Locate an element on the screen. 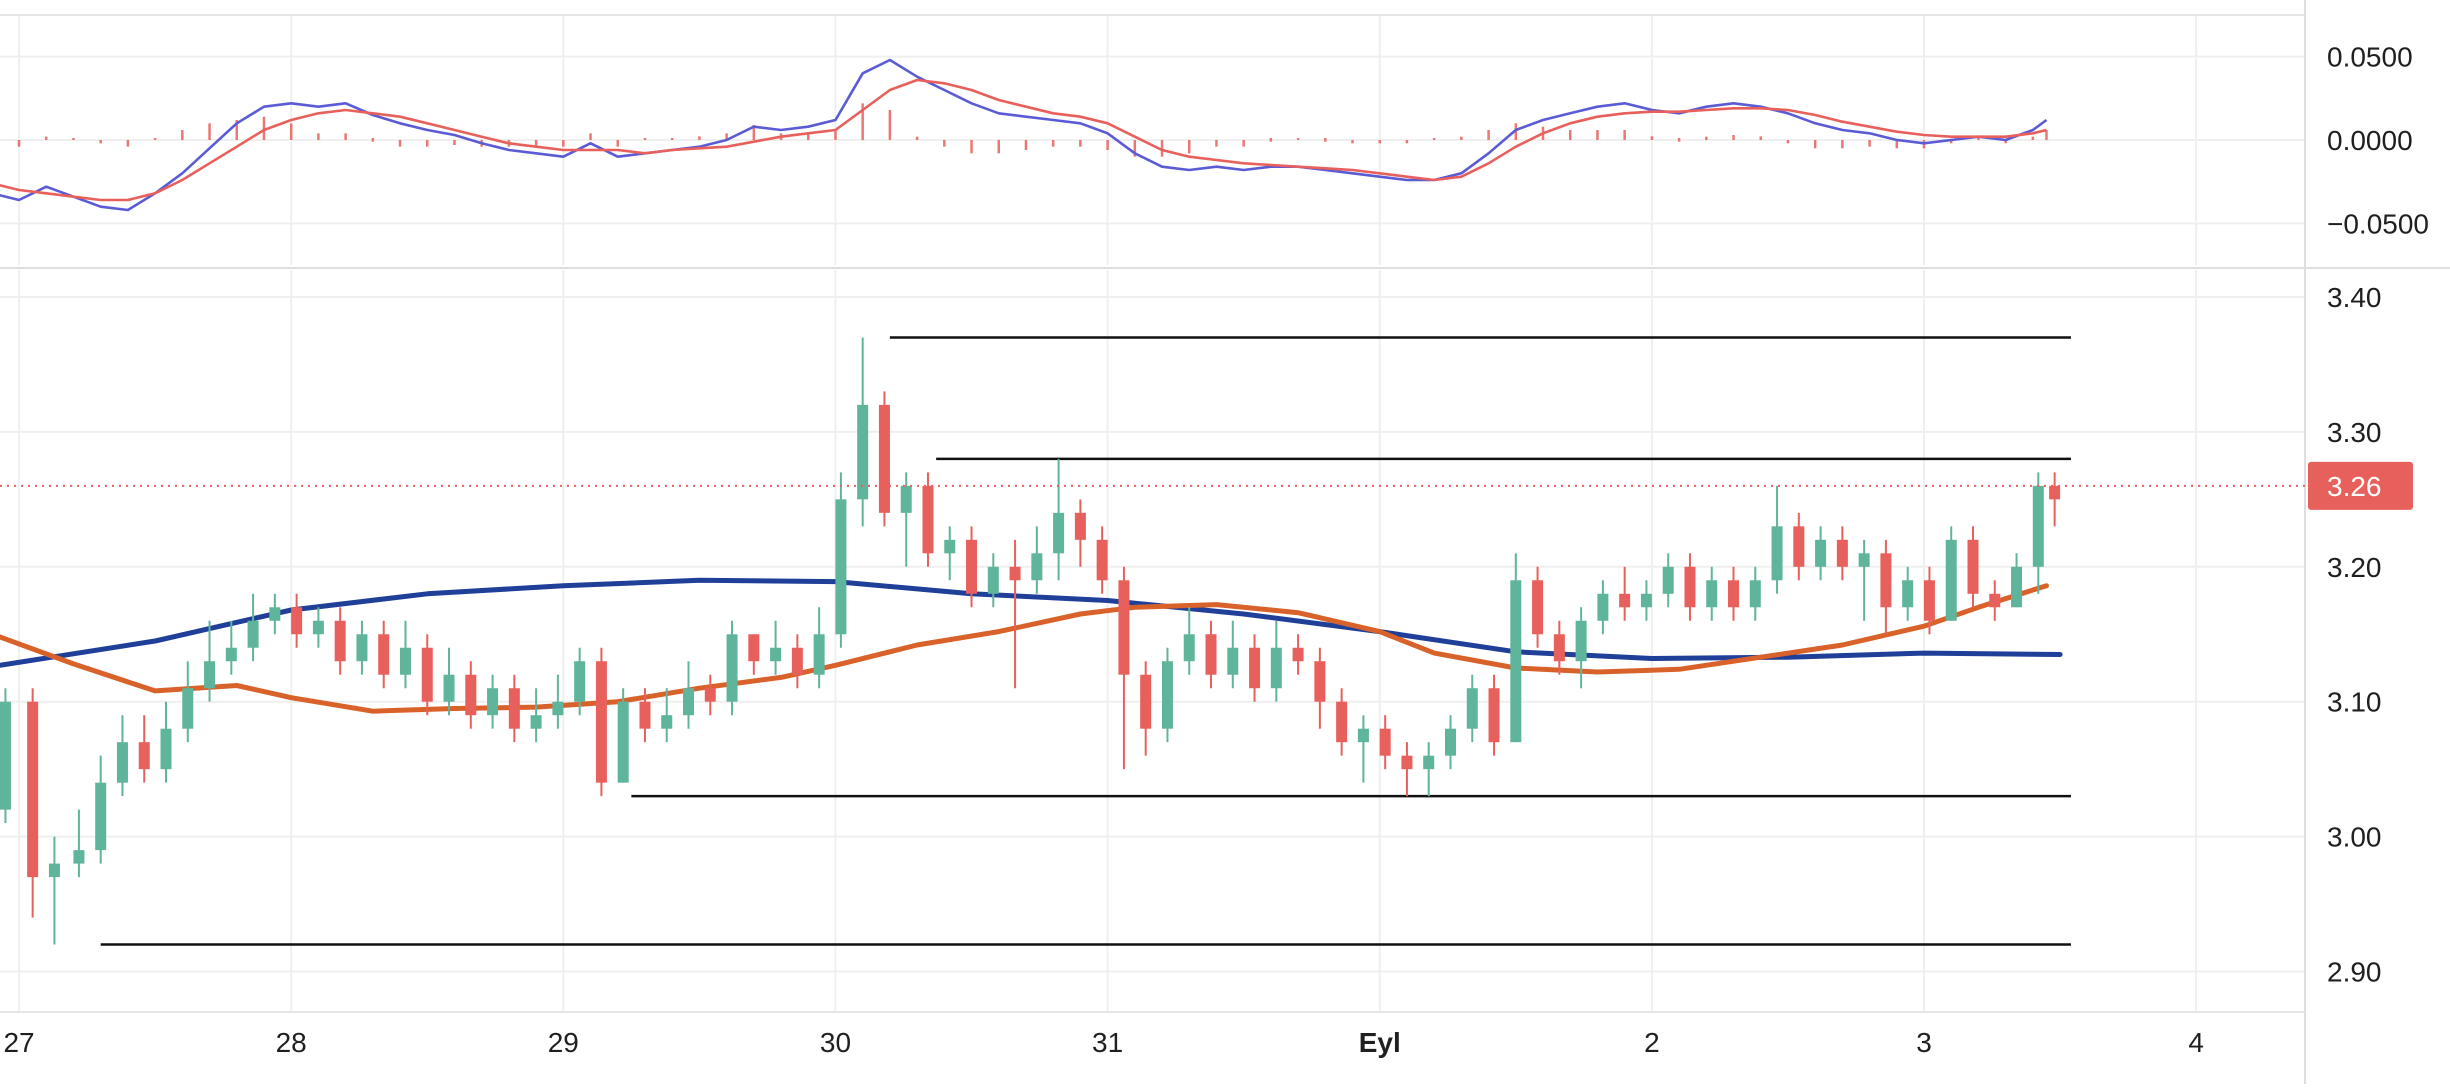  oscillator-axis: 0.0500 0.0000 −0.0500 is located at coordinates (2378, 141).